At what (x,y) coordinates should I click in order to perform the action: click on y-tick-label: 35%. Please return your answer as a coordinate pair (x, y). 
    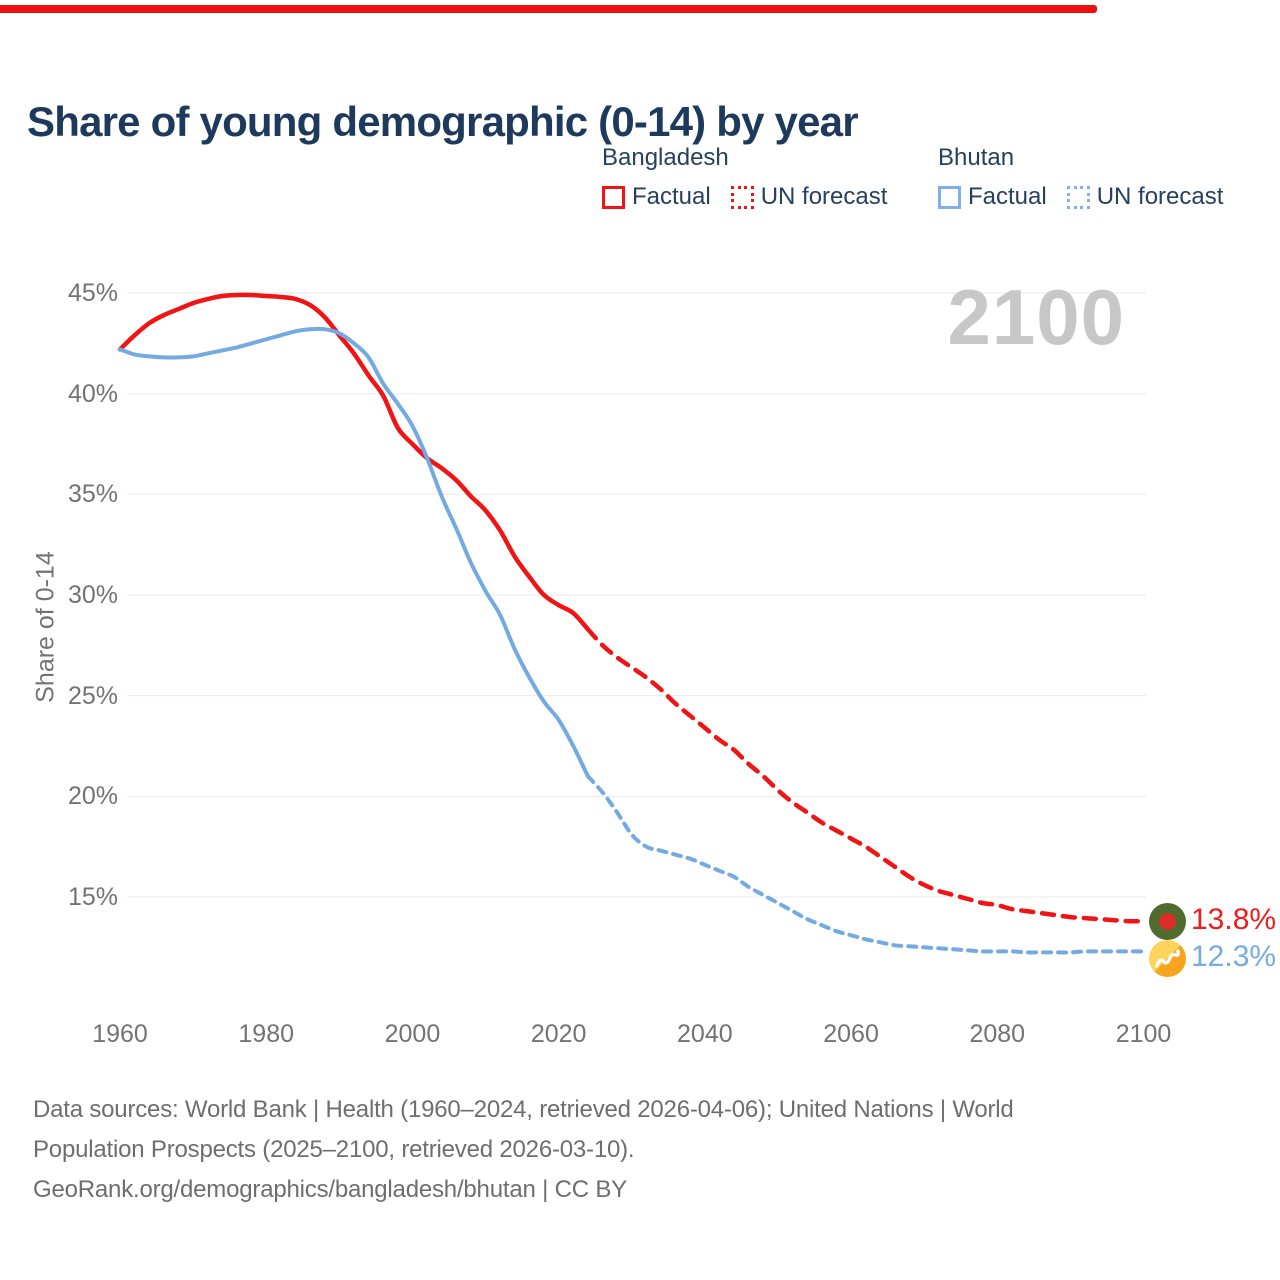
    Looking at the image, I should click on (92, 494).